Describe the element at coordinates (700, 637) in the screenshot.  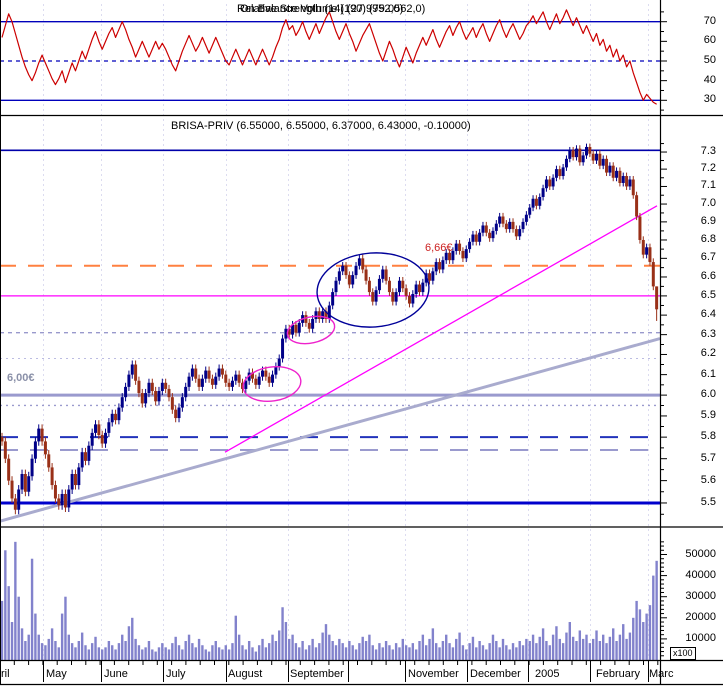
I see `volume-axis-label: 10000` at that location.